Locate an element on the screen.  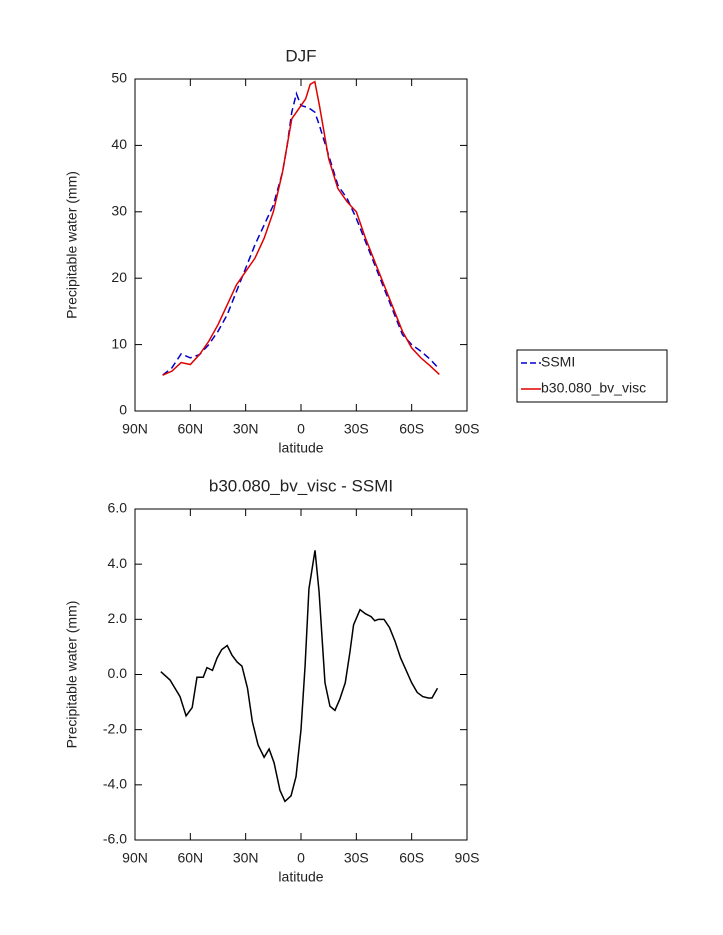
y-tick-label: 6.0 is located at coordinates (118, 508).